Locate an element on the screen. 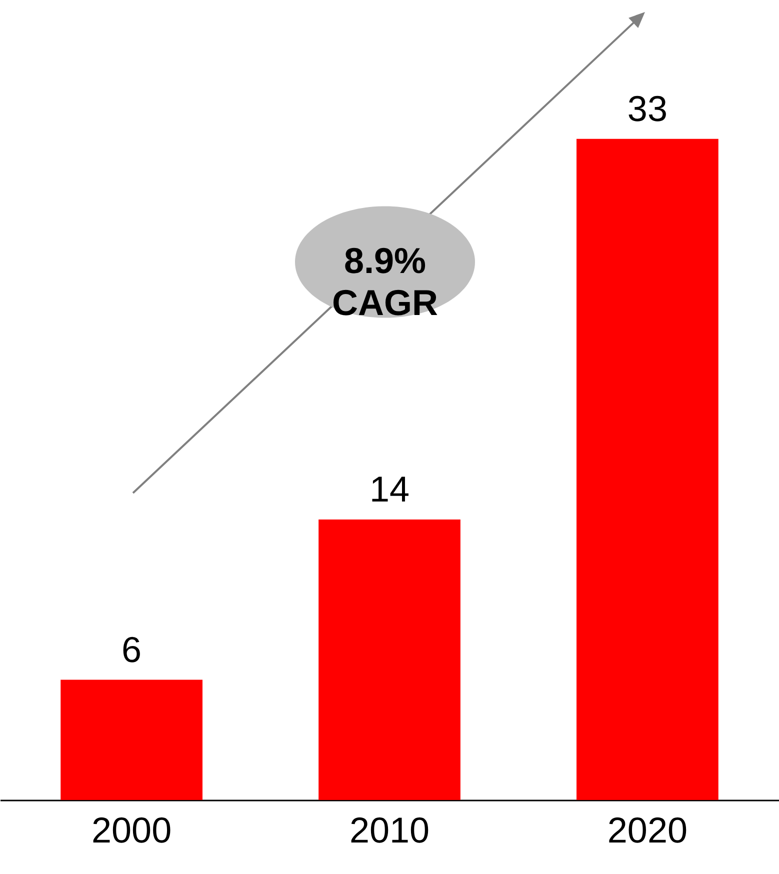 The height and width of the screenshot is (874, 779). x-tick-label: 2020 is located at coordinates (647, 830).